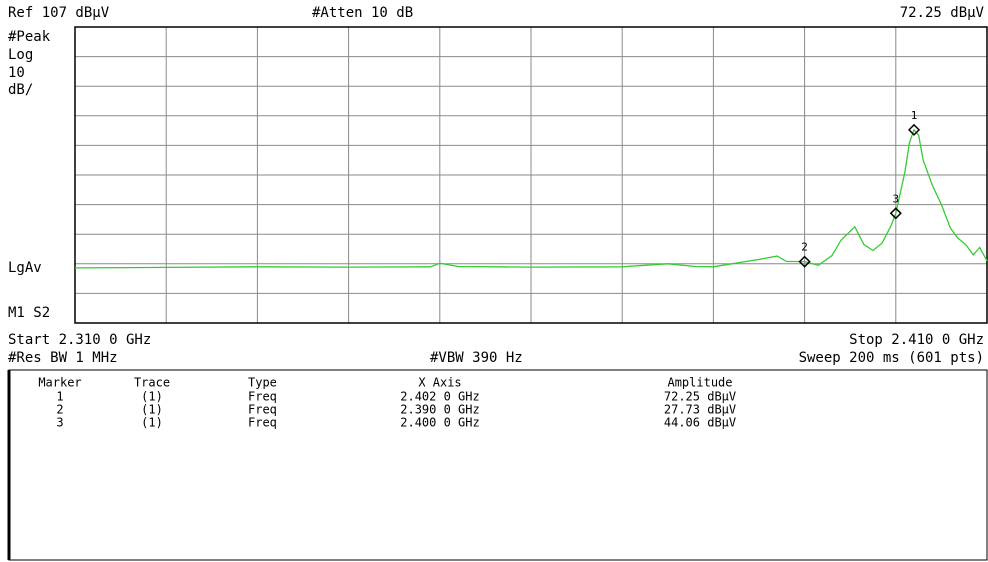 The image size is (988, 562). I want to click on side-label: M1 S2, so click(29, 313).